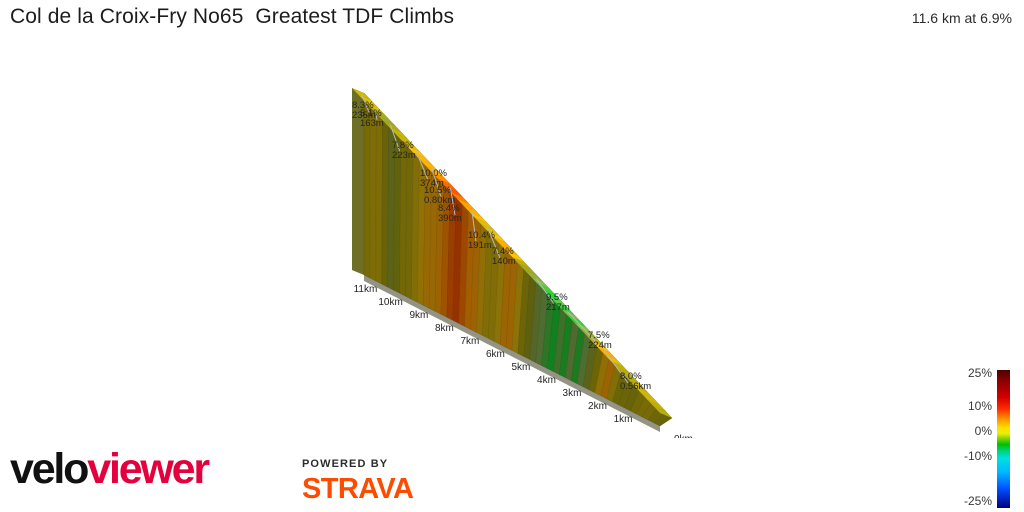 Image resolution: width=1024 pixels, height=512 pixels. Describe the element at coordinates (371, 113) in the screenshot. I see `segment-gradient-label: 5.1%` at that location.